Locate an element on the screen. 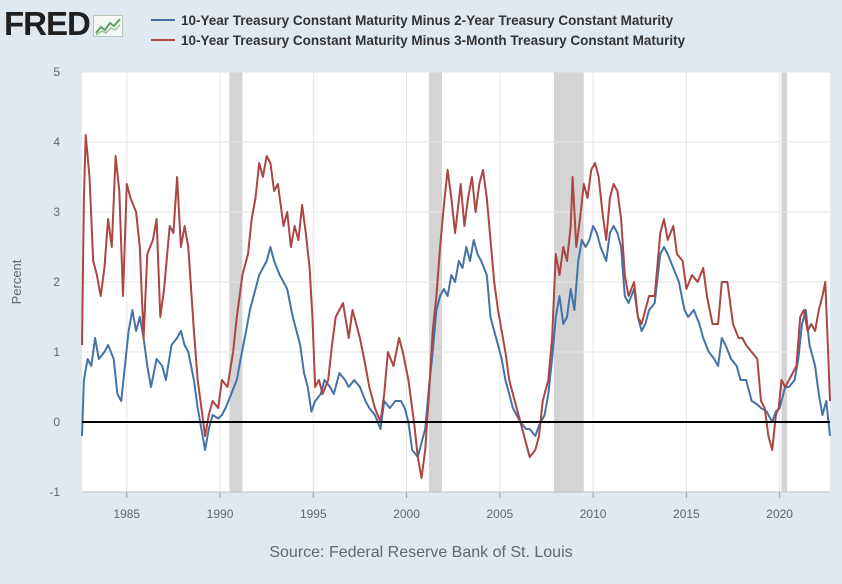  x-tick-label: 2005 is located at coordinates (499, 514).